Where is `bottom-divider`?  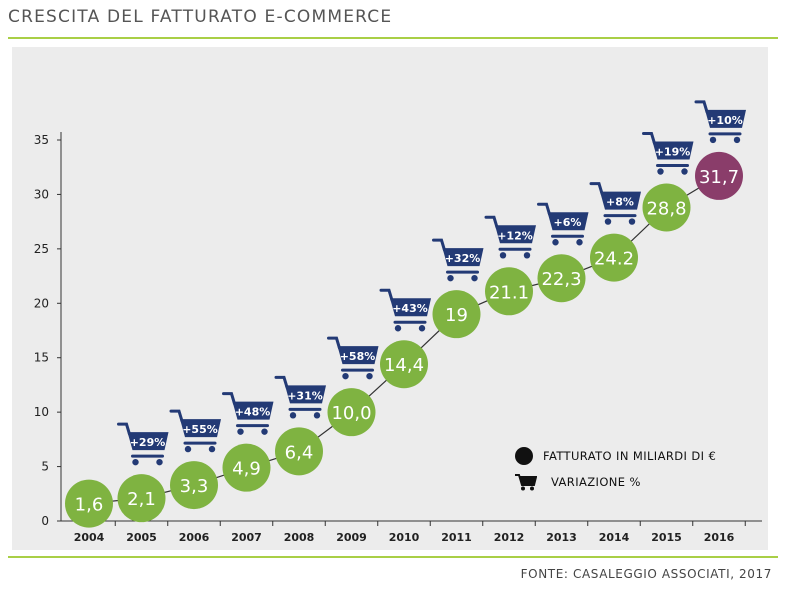 bottom-divider is located at coordinates (393, 557).